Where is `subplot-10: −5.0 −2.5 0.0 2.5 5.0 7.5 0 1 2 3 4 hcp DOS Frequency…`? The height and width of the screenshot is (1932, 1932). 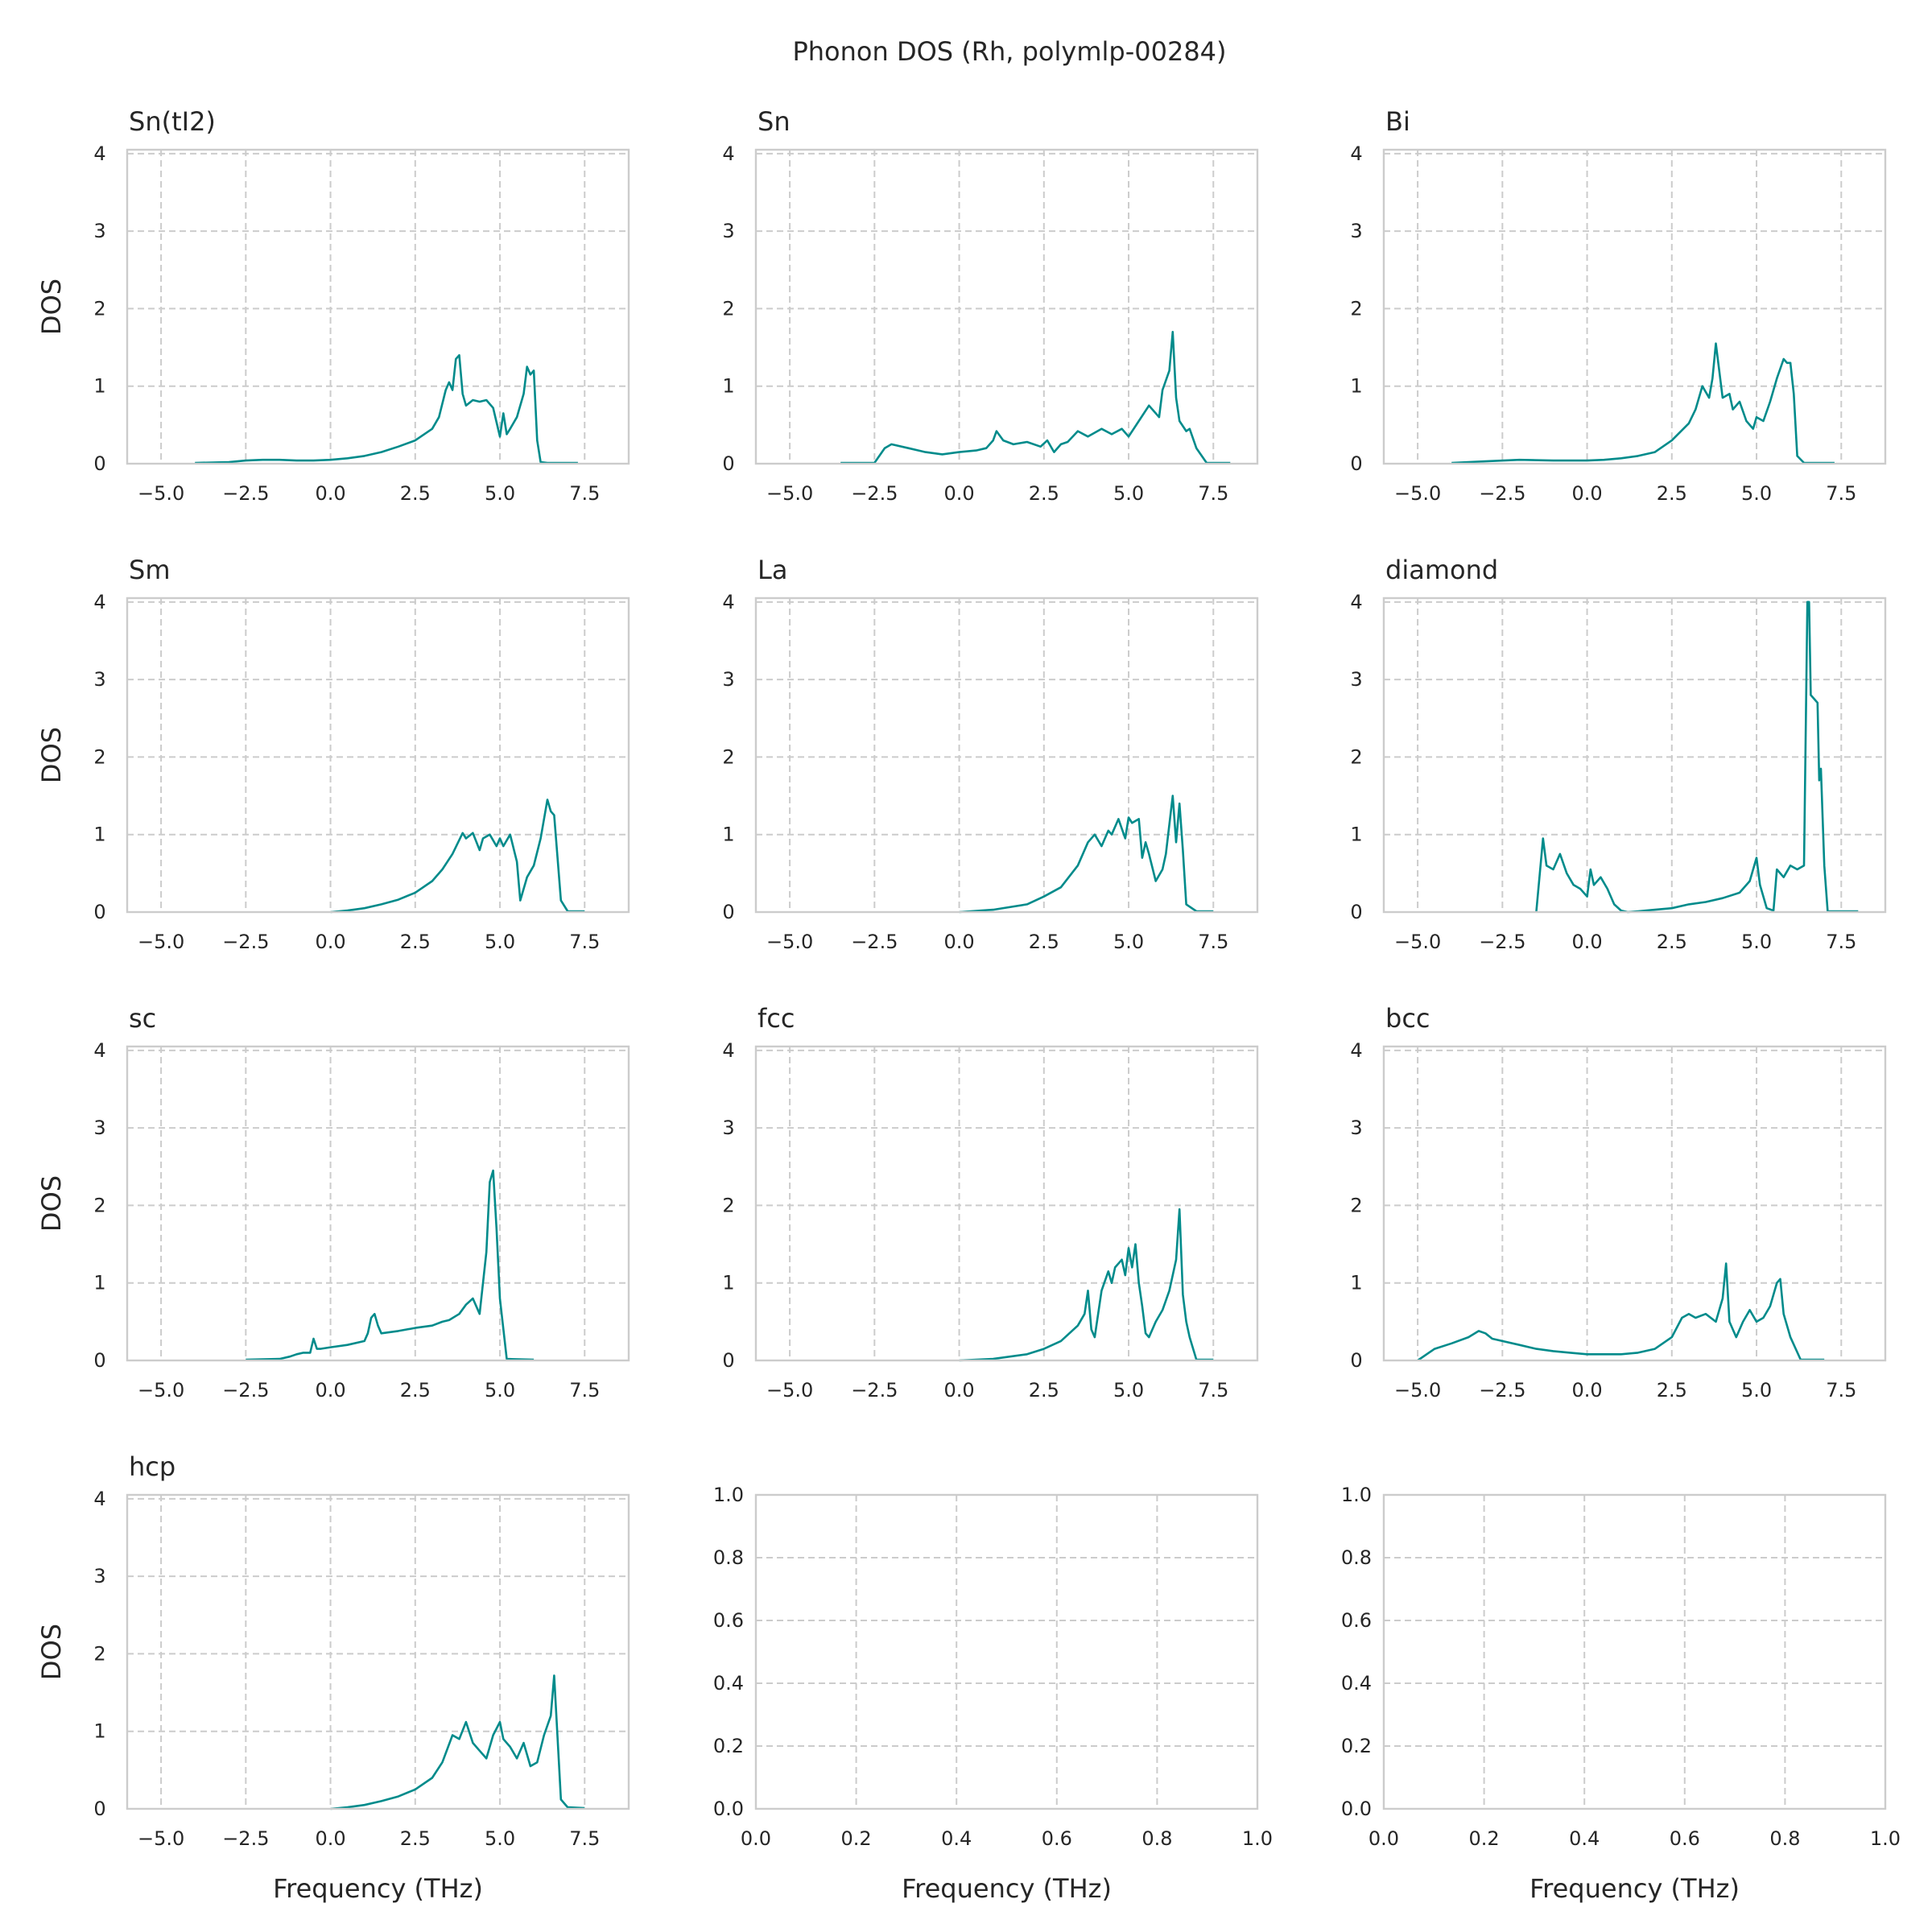
subplot-10: −5.0 −2.5 0.0 2.5 5.0 7.5 0 1 2 3 4 hcp DOS Frequency… is located at coordinates (333, 1677).